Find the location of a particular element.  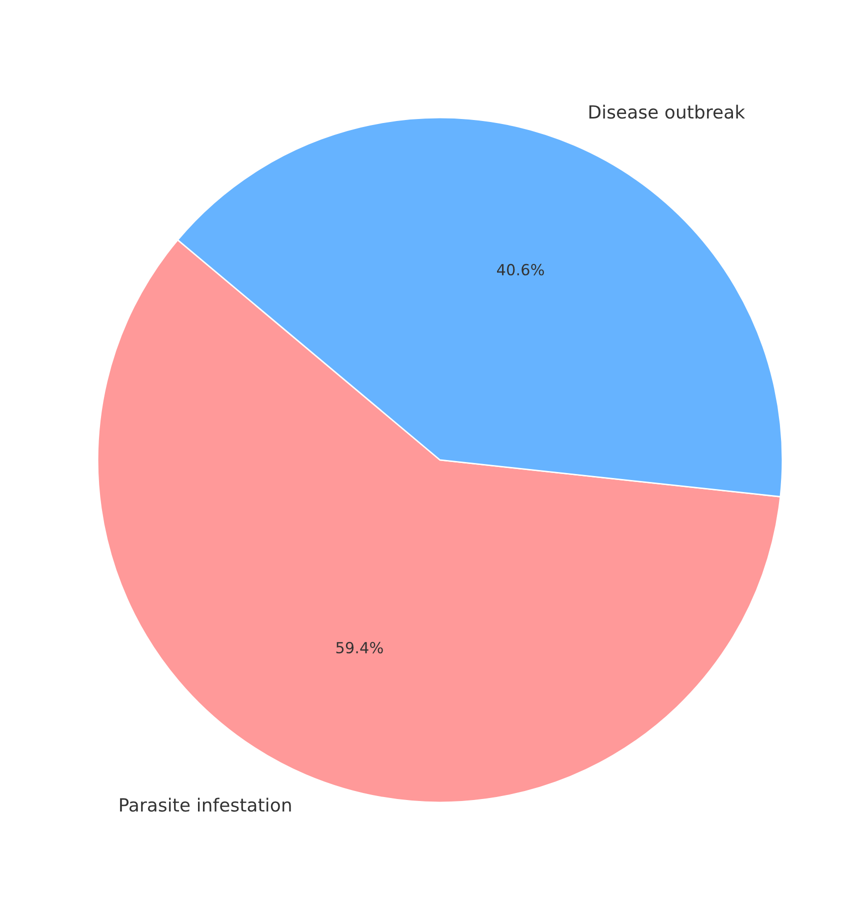

slice-label: Parasite infestation is located at coordinates (205, 805).